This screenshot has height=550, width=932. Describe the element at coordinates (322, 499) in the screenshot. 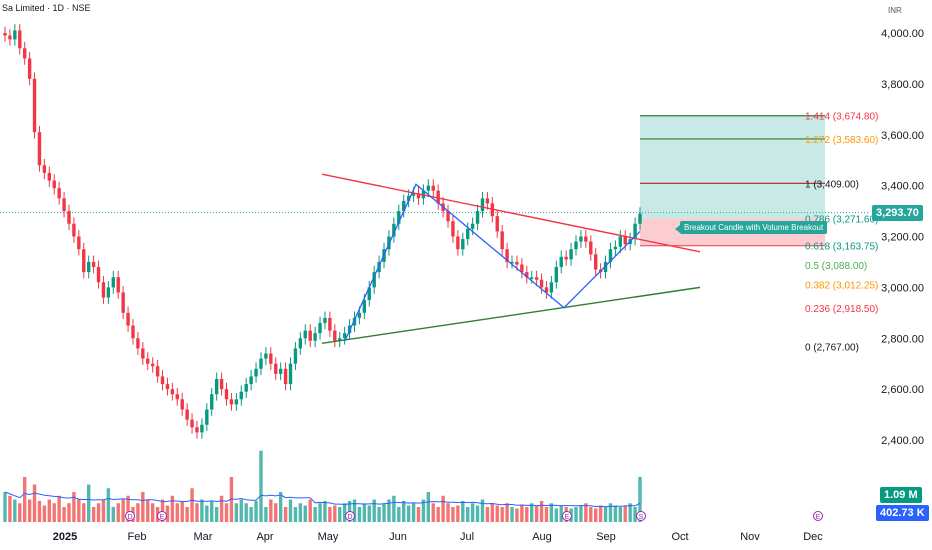

I see `avg-volume-line` at that location.